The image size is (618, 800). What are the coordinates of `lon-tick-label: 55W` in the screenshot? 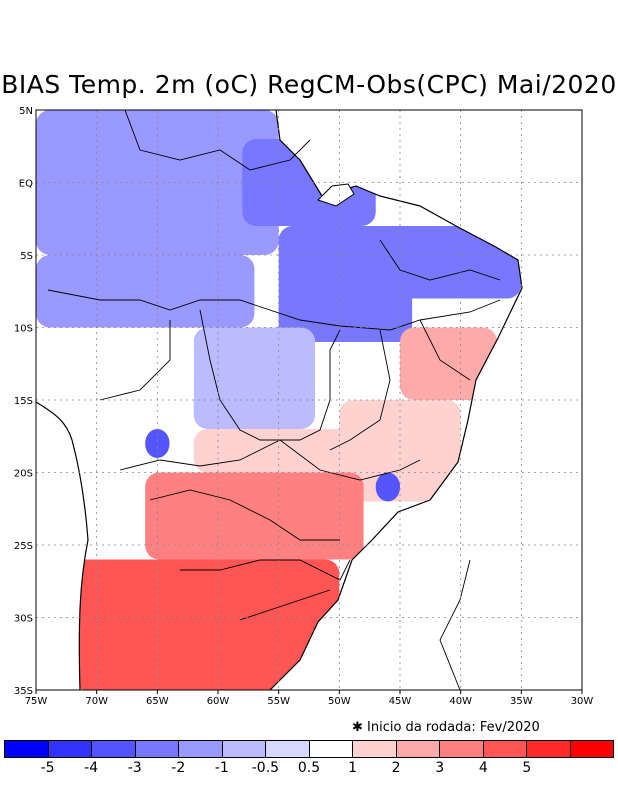 It's located at (278, 701).